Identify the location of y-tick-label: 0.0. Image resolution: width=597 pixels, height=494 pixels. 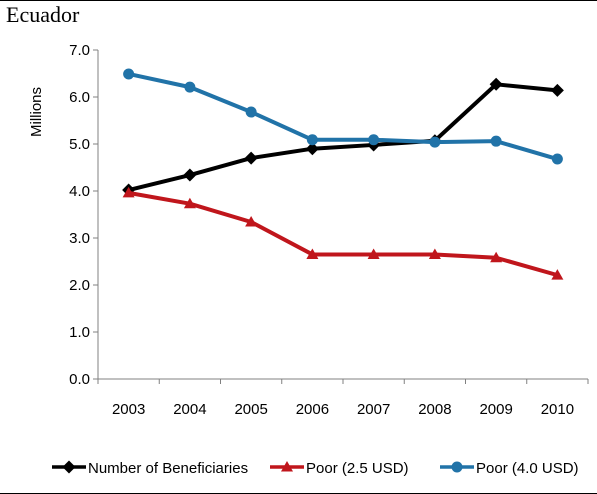
(79, 379).